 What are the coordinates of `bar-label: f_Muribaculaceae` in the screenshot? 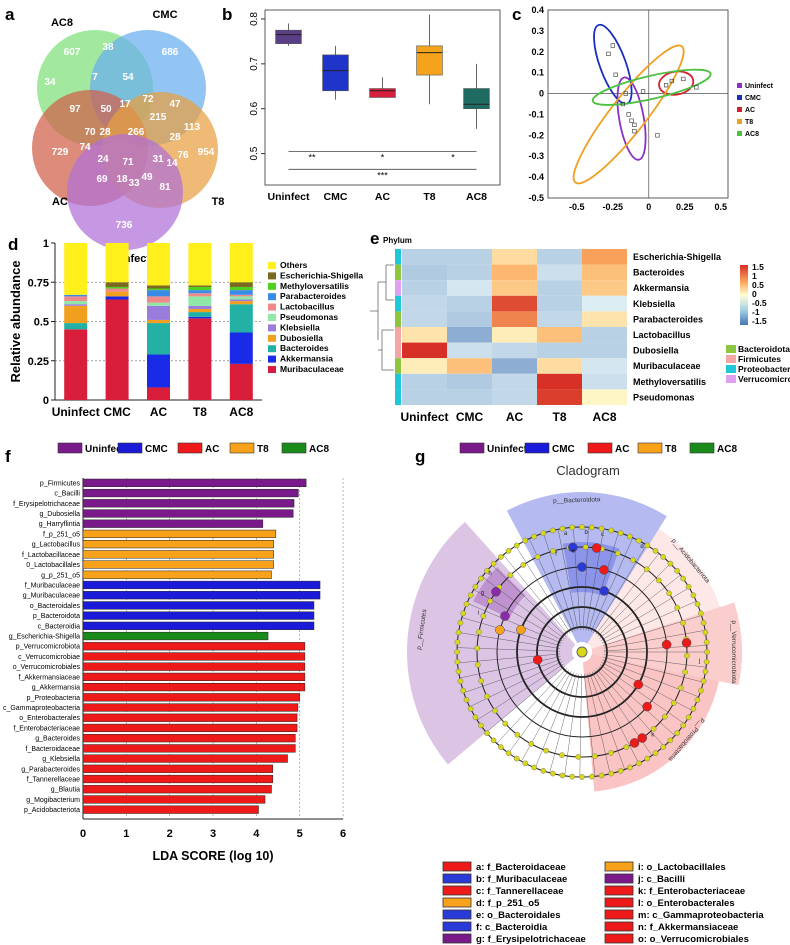 It's located at (52, 585).